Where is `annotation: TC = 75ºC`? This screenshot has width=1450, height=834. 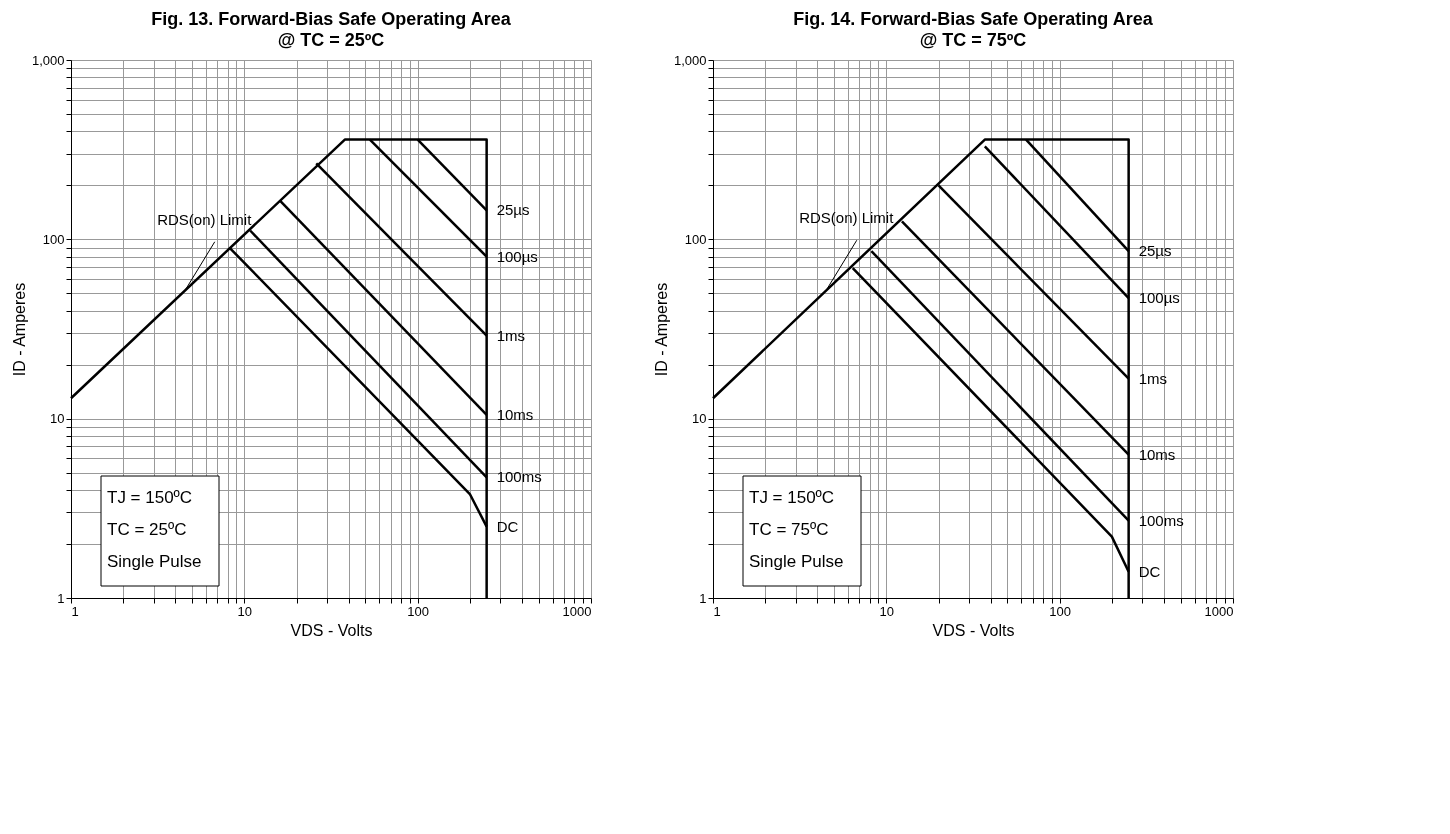 annotation: TC = 75ºC is located at coordinates (789, 529).